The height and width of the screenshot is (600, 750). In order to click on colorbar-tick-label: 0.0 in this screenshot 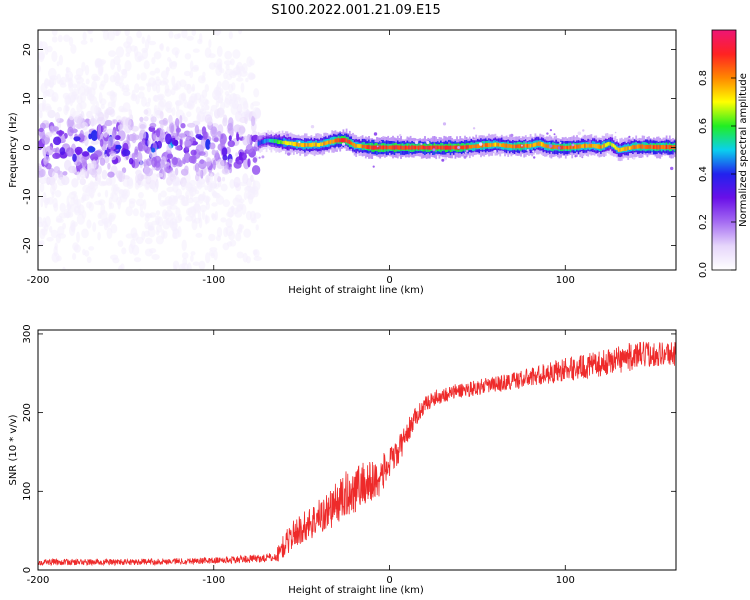, I will do `click(703, 270)`.